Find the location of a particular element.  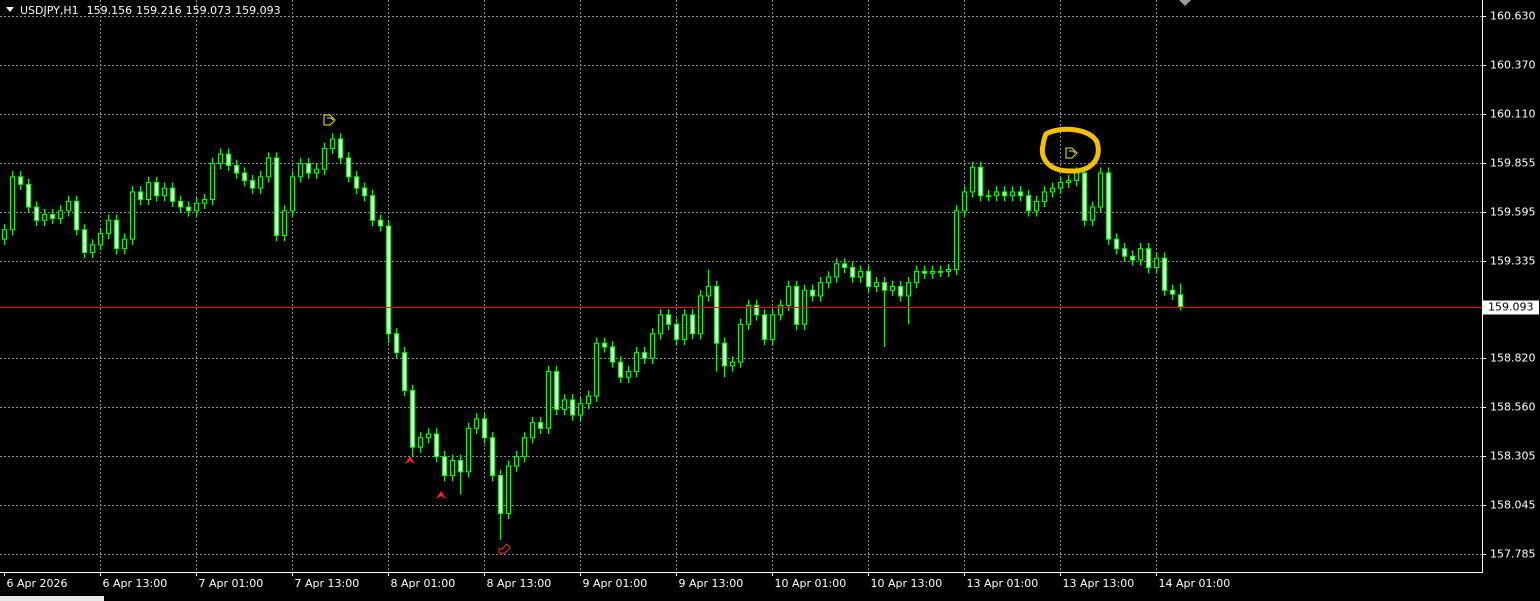

x-tick-label: 13 Apr 01:00 is located at coordinates (1003, 583).